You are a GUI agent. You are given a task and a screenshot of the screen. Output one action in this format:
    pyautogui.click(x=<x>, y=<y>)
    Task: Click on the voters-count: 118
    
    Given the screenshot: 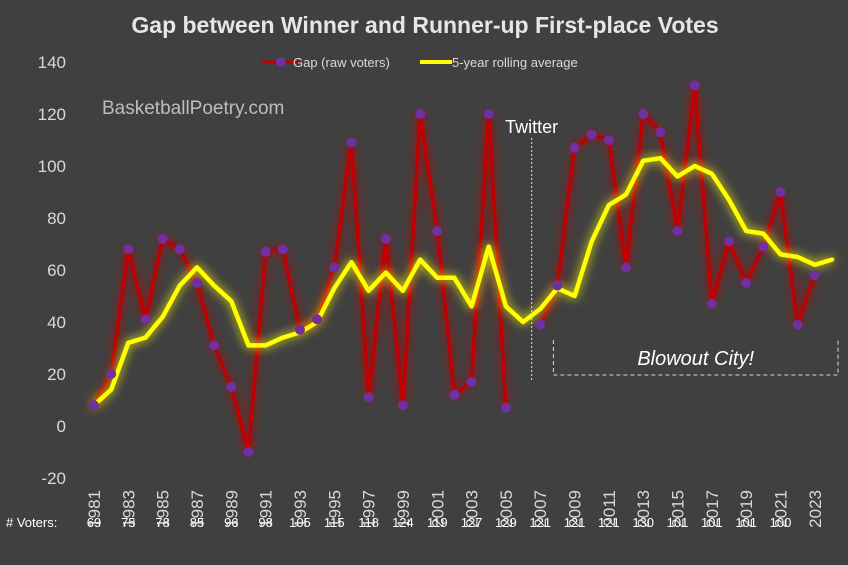 What is the action you would take?
    pyautogui.click(x=368, y=522)
    